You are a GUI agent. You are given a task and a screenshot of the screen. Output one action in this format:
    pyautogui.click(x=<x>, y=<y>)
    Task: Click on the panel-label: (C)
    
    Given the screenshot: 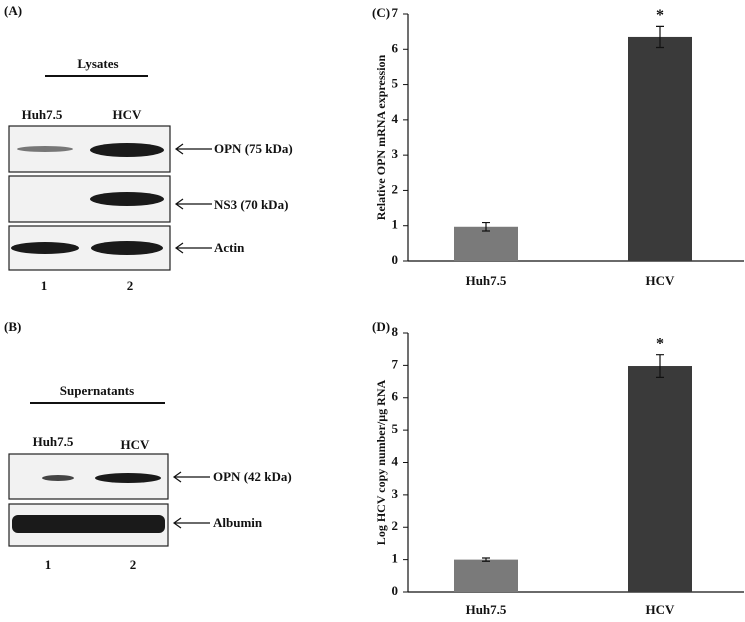 What is the action you would take?
    pyautogui.click(x=381, y=12)
    